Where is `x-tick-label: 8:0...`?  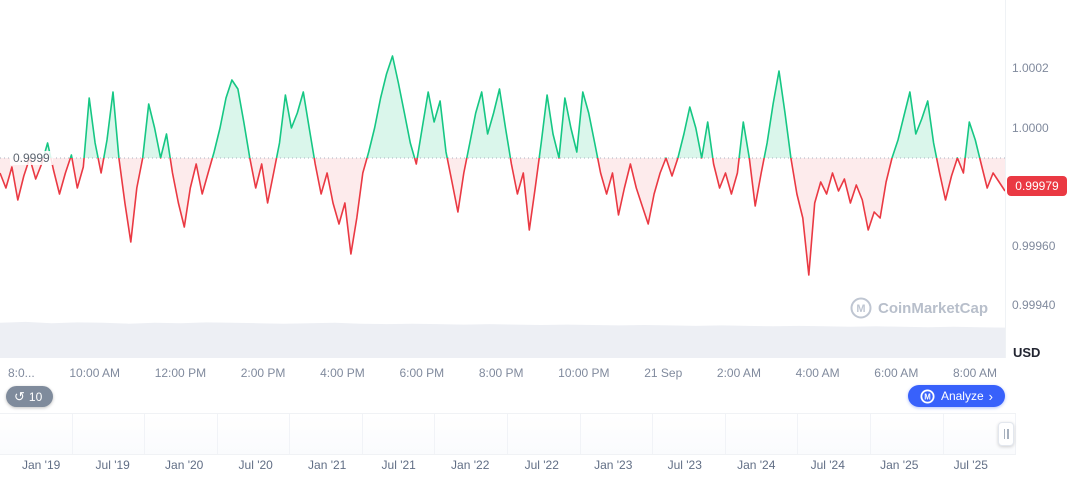
x-tick-label: 8:0... is located at coordinates (21, 373).